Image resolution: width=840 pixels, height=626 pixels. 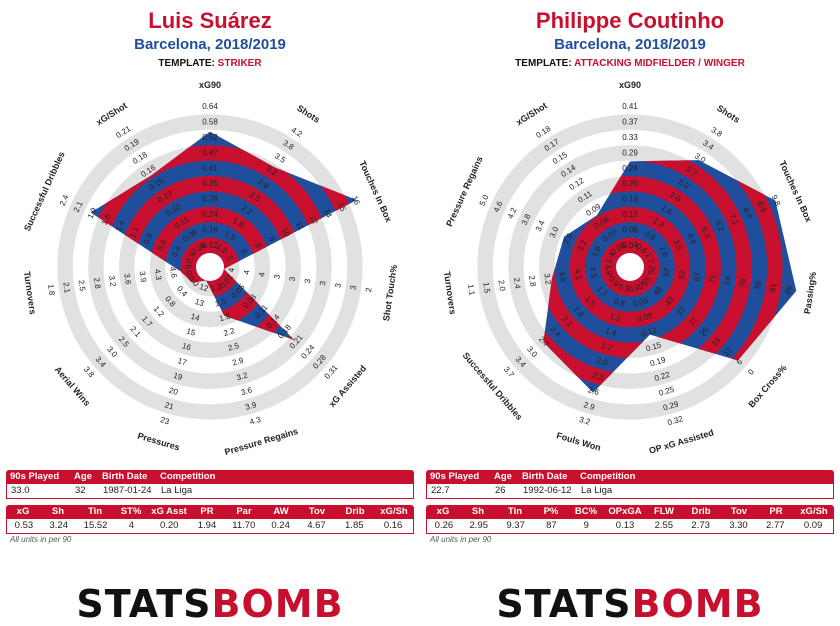 I want to click on stat-header: FLW, so click(x=664, y=511).